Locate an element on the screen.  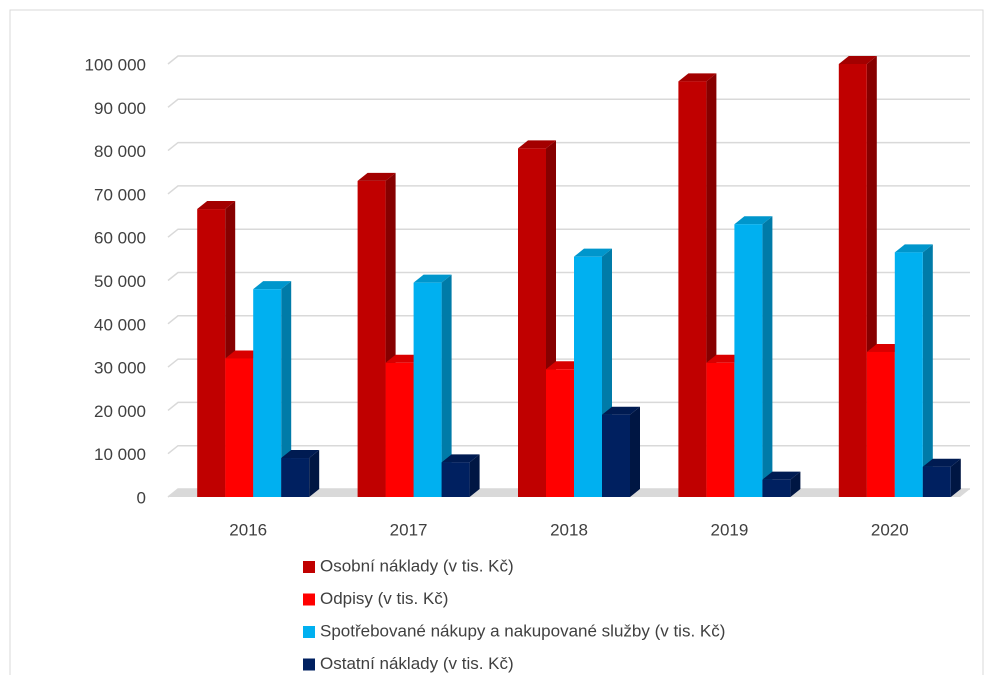
x-tick-label: 2020 is located at coordinates (890, 529).